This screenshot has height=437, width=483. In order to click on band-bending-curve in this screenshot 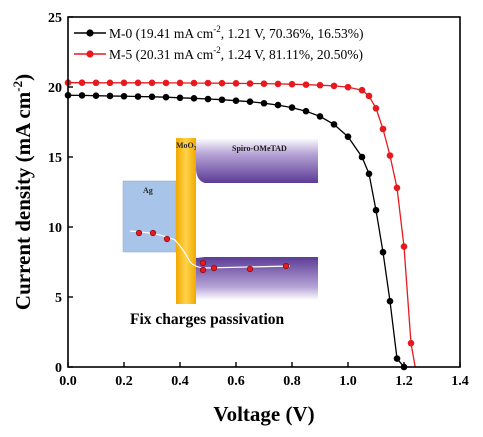, I will do `click(210, 249)`.